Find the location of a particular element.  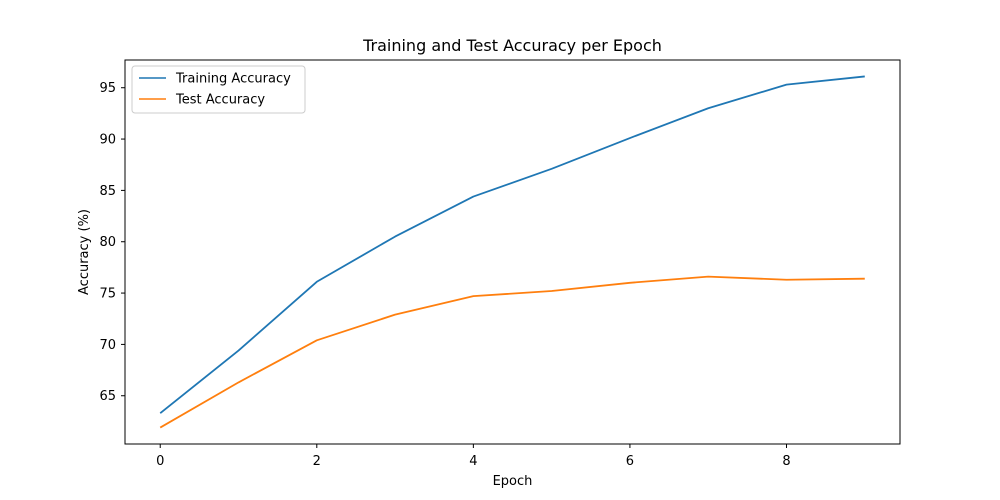

y-tick-label: 70 is located at coordinates (107, 345).